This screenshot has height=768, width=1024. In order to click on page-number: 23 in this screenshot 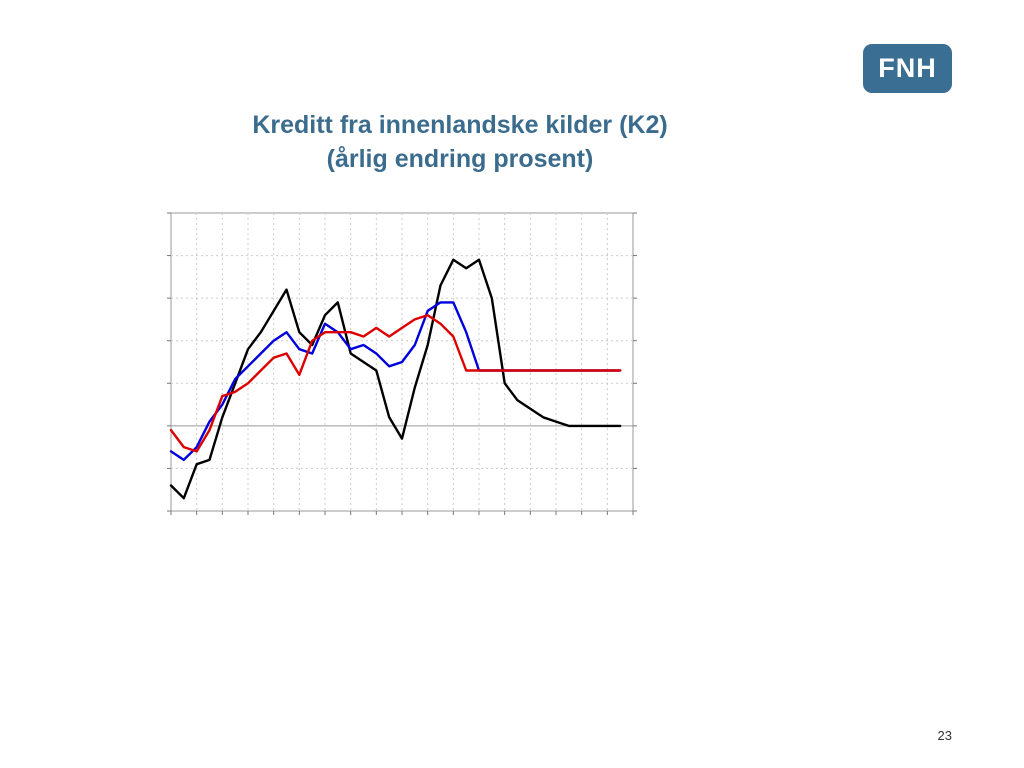, I will do `click(944, 735)`.